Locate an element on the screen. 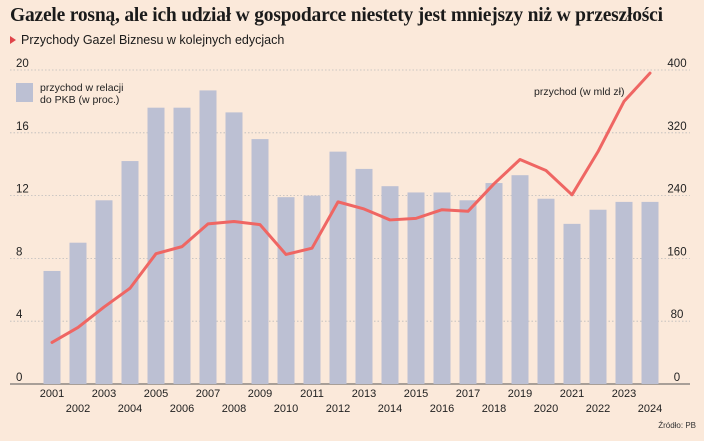 The height and width of the screenshot is (441, 704). right-tick-label: 240 is located at coordinates (676, 190).